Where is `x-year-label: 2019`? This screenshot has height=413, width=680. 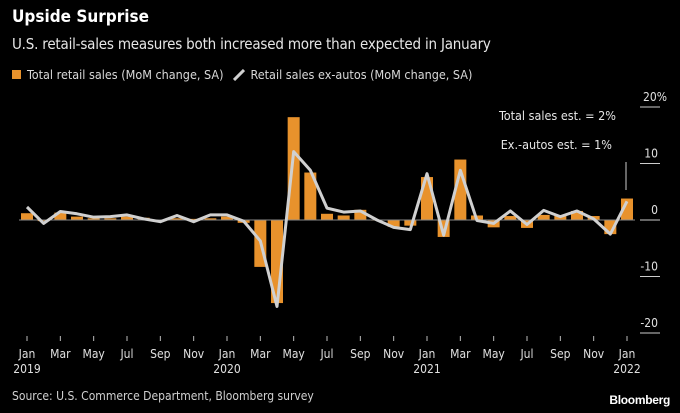 x-year-label: 2019 is located at coordinates (27, 369).